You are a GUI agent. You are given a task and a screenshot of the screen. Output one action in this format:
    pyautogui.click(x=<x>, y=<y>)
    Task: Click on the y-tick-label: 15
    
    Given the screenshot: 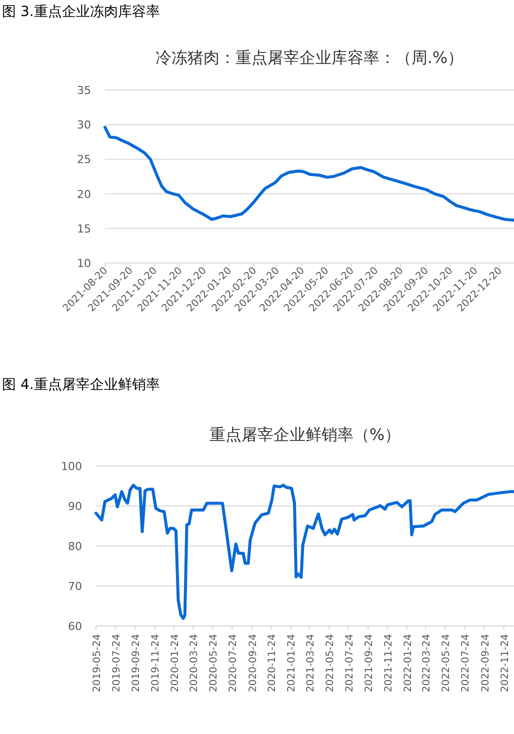 What is the action you would take?
    pyautogui.click(x=84, y=229)
    